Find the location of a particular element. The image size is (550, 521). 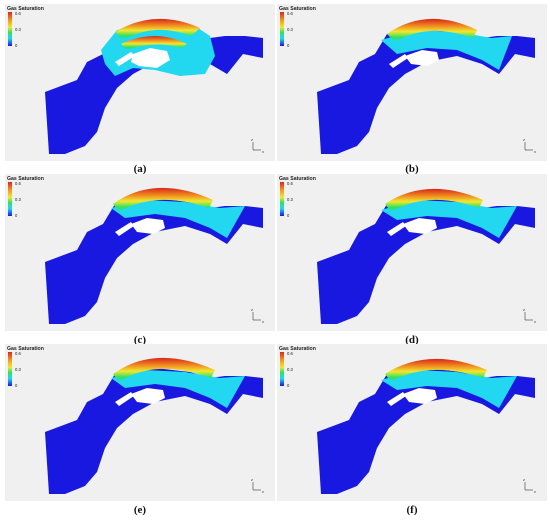

panel-e: Gas Saturation 0.6 0.3 0 z x is located at coordinates (140, 422).